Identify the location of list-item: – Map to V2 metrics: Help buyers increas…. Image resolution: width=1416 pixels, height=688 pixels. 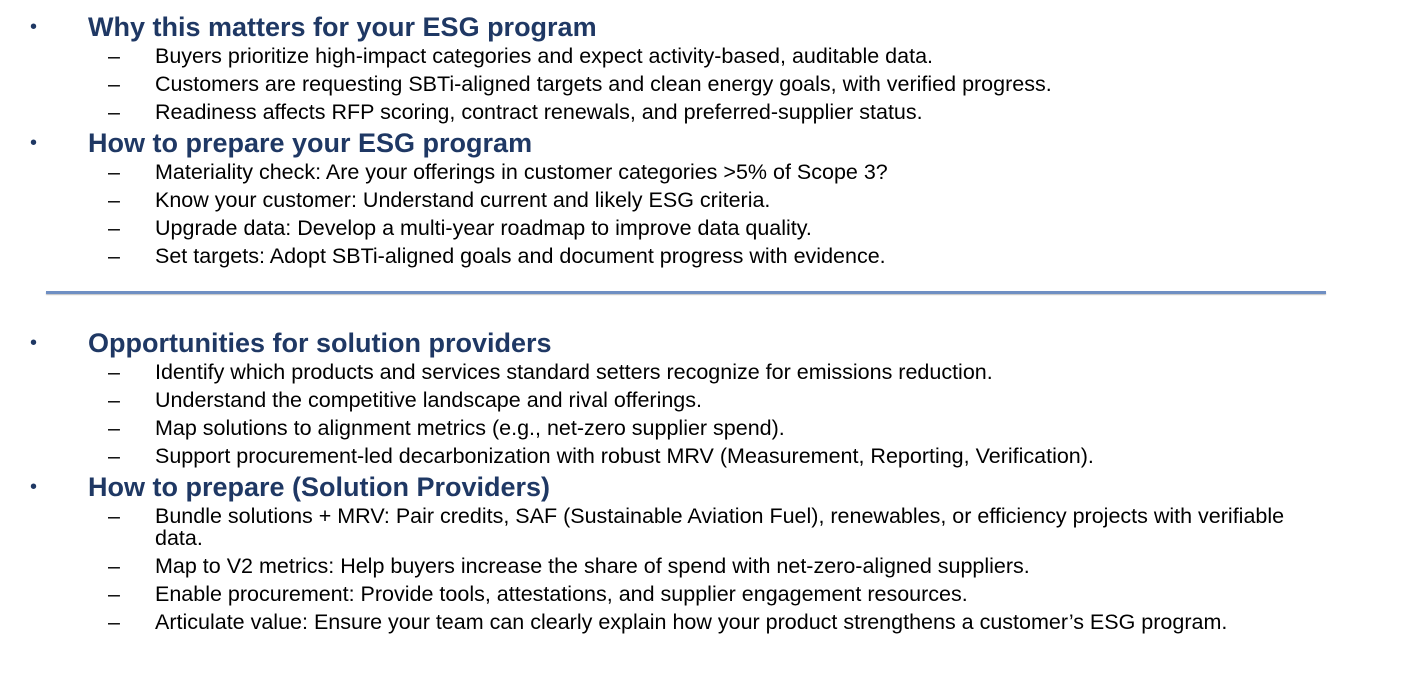
(708, 566).